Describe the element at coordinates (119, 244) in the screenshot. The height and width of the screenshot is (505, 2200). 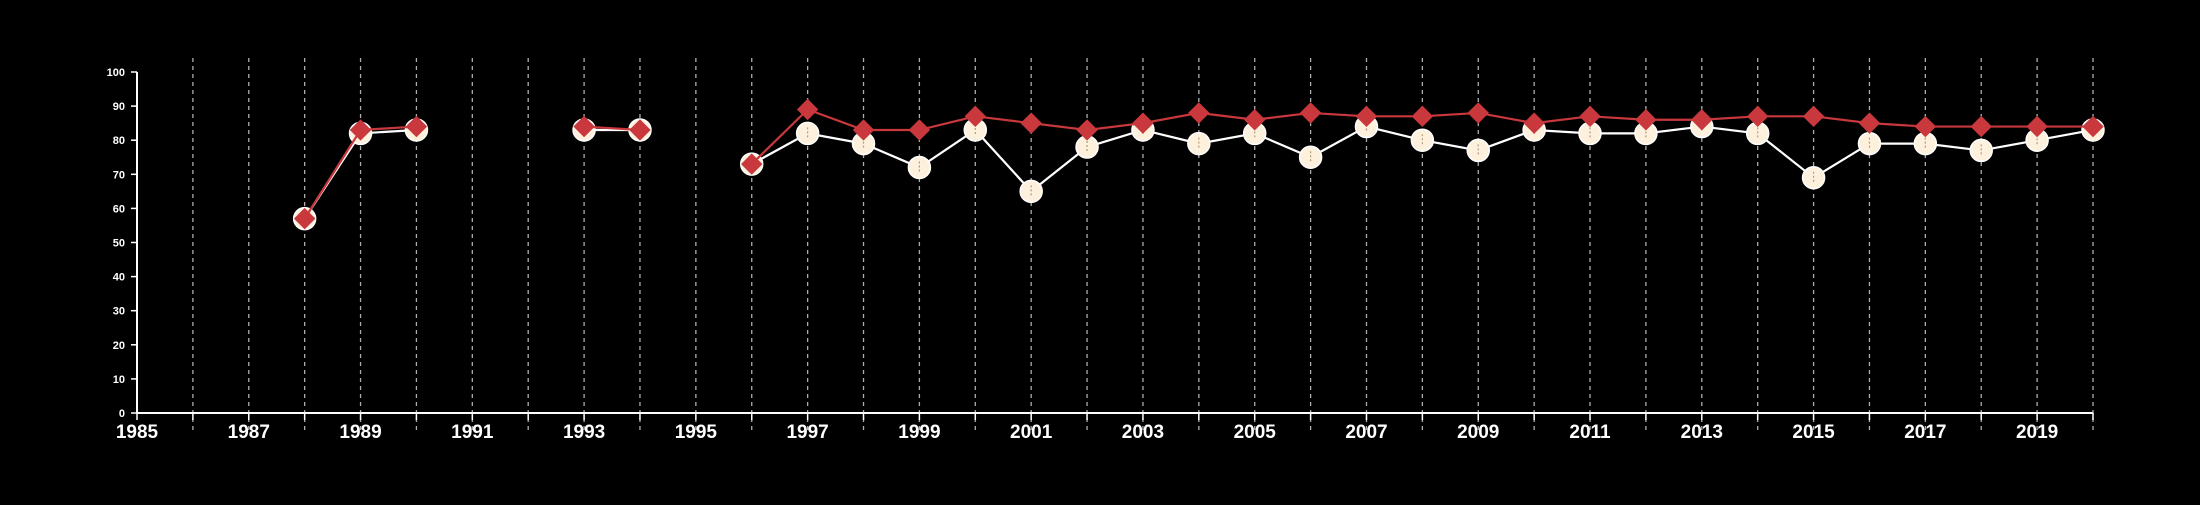
I see `y-tick-label: 50` at that location.